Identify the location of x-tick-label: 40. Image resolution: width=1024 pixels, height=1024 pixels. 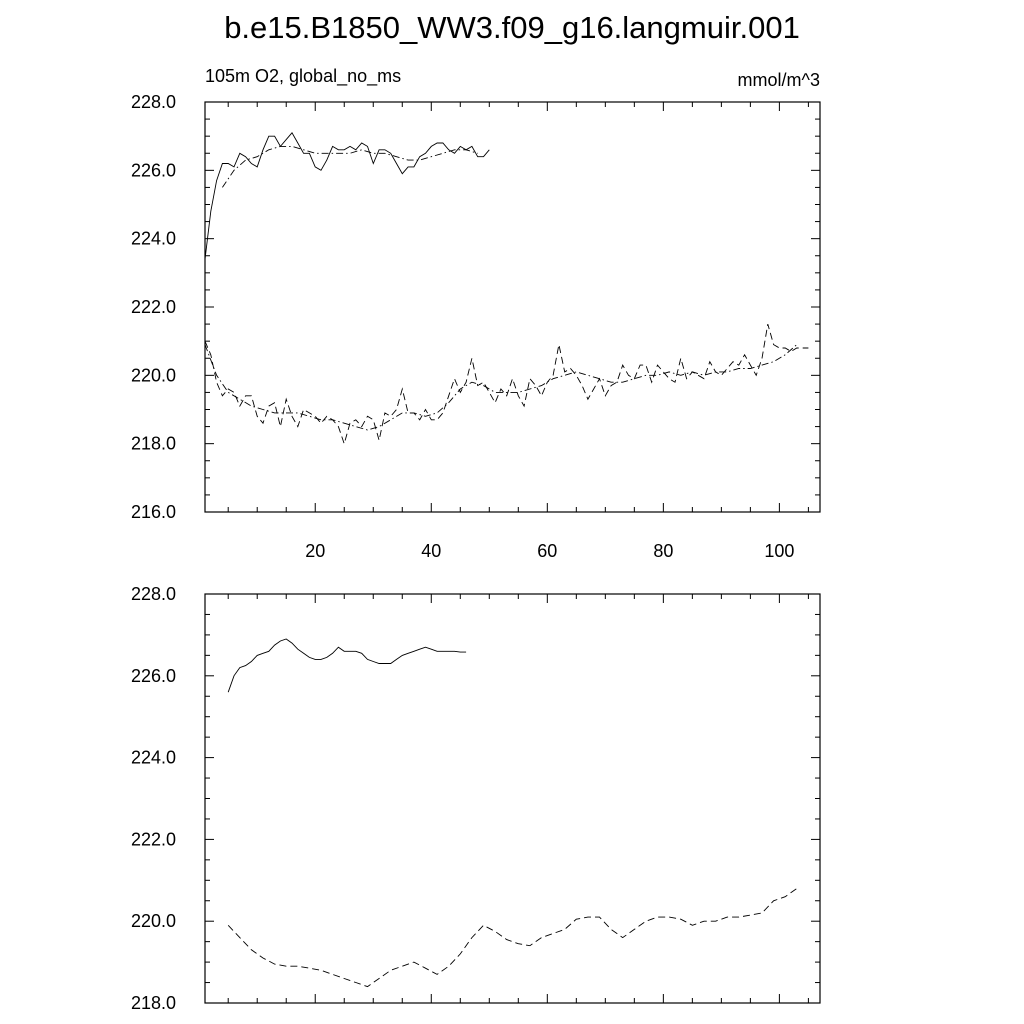
(431, 551).